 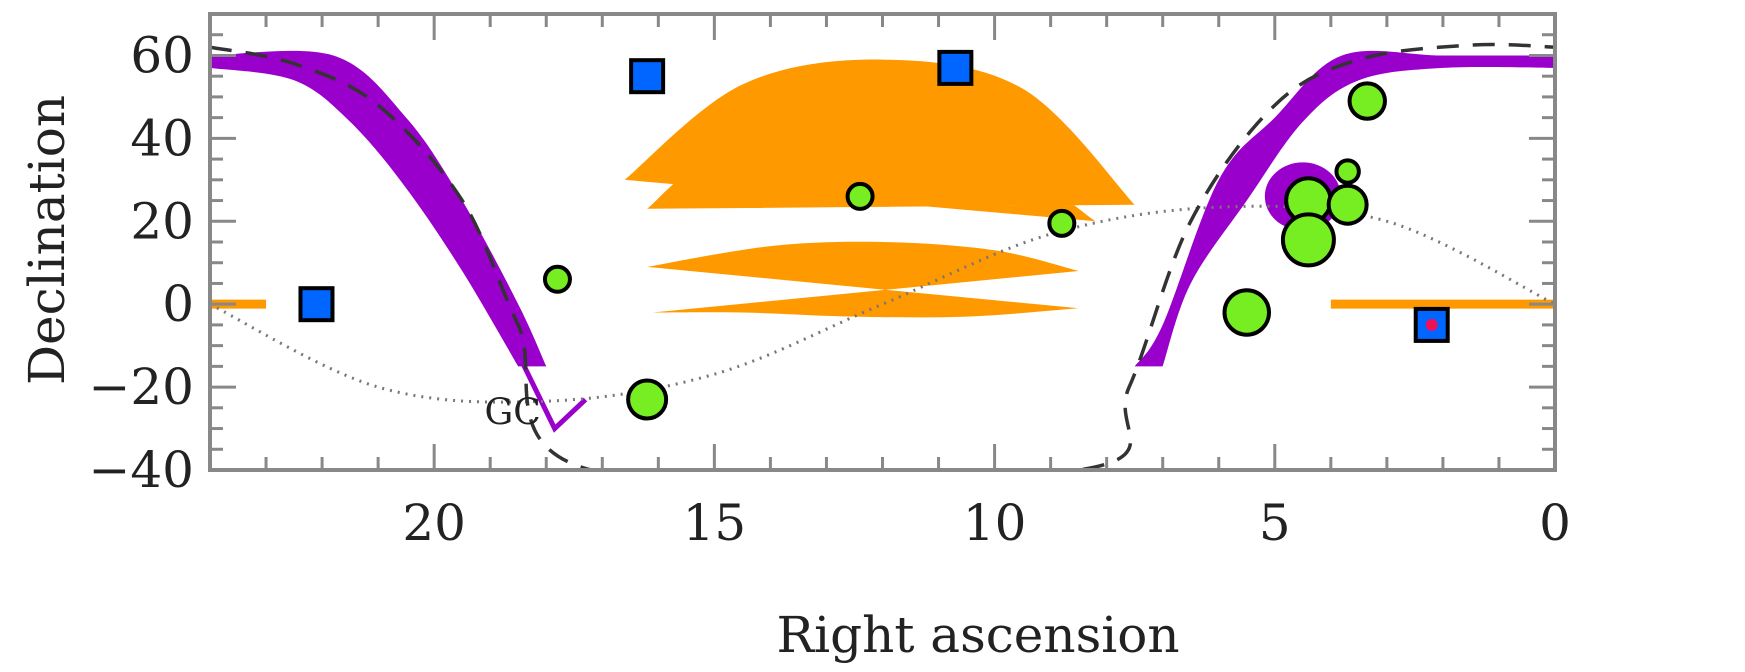 I want to click on y-tick-label: 40, so click(x=162, y=138).